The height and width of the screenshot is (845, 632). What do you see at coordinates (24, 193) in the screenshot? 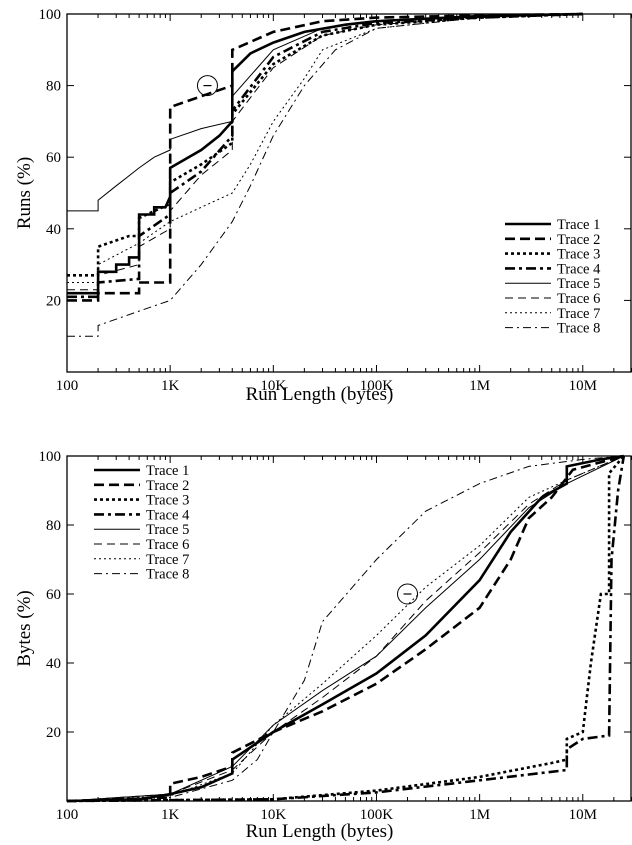
I see `y-axis-title: Runs (%)` at bounding box center [24, 193].